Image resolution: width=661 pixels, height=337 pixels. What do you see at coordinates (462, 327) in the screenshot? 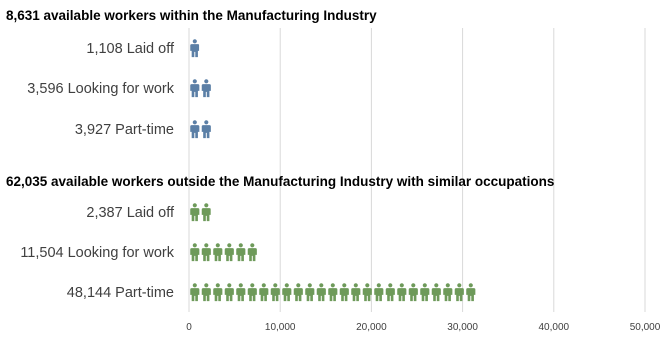
I see `x-tick-label: 30,000` at bounding box center [462, 327].